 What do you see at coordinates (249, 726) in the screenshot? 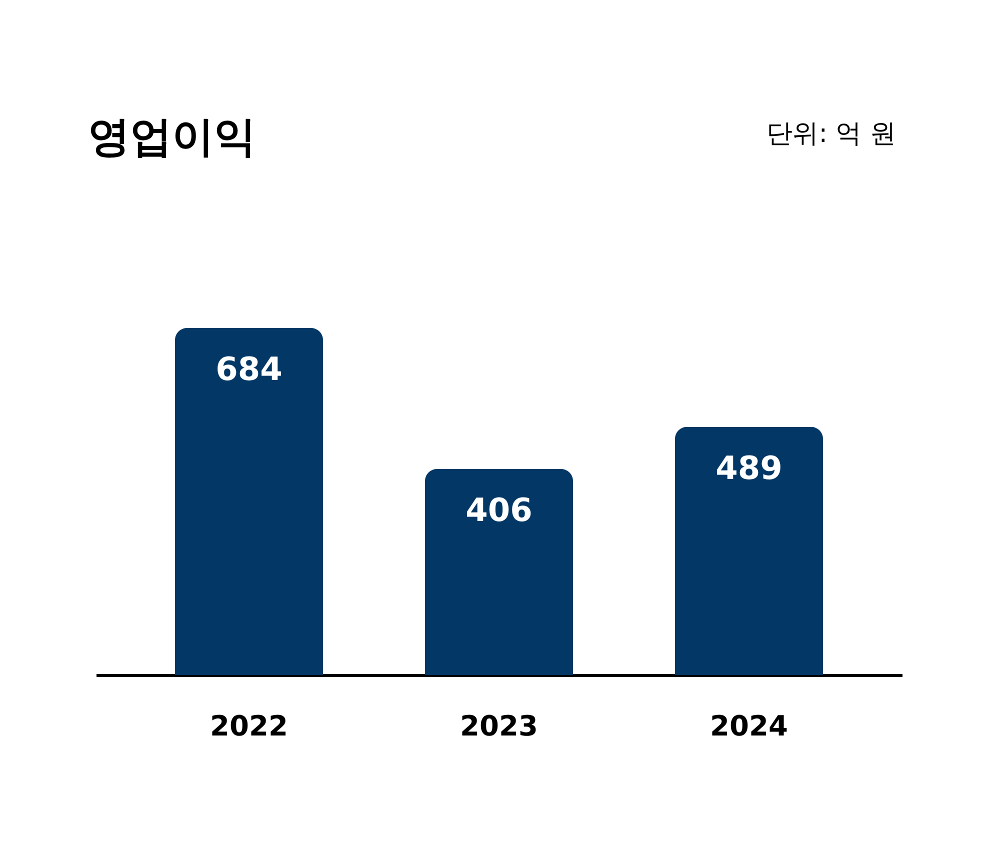
I see `x-tick-label: 2022` at bounding box center [249, 726].